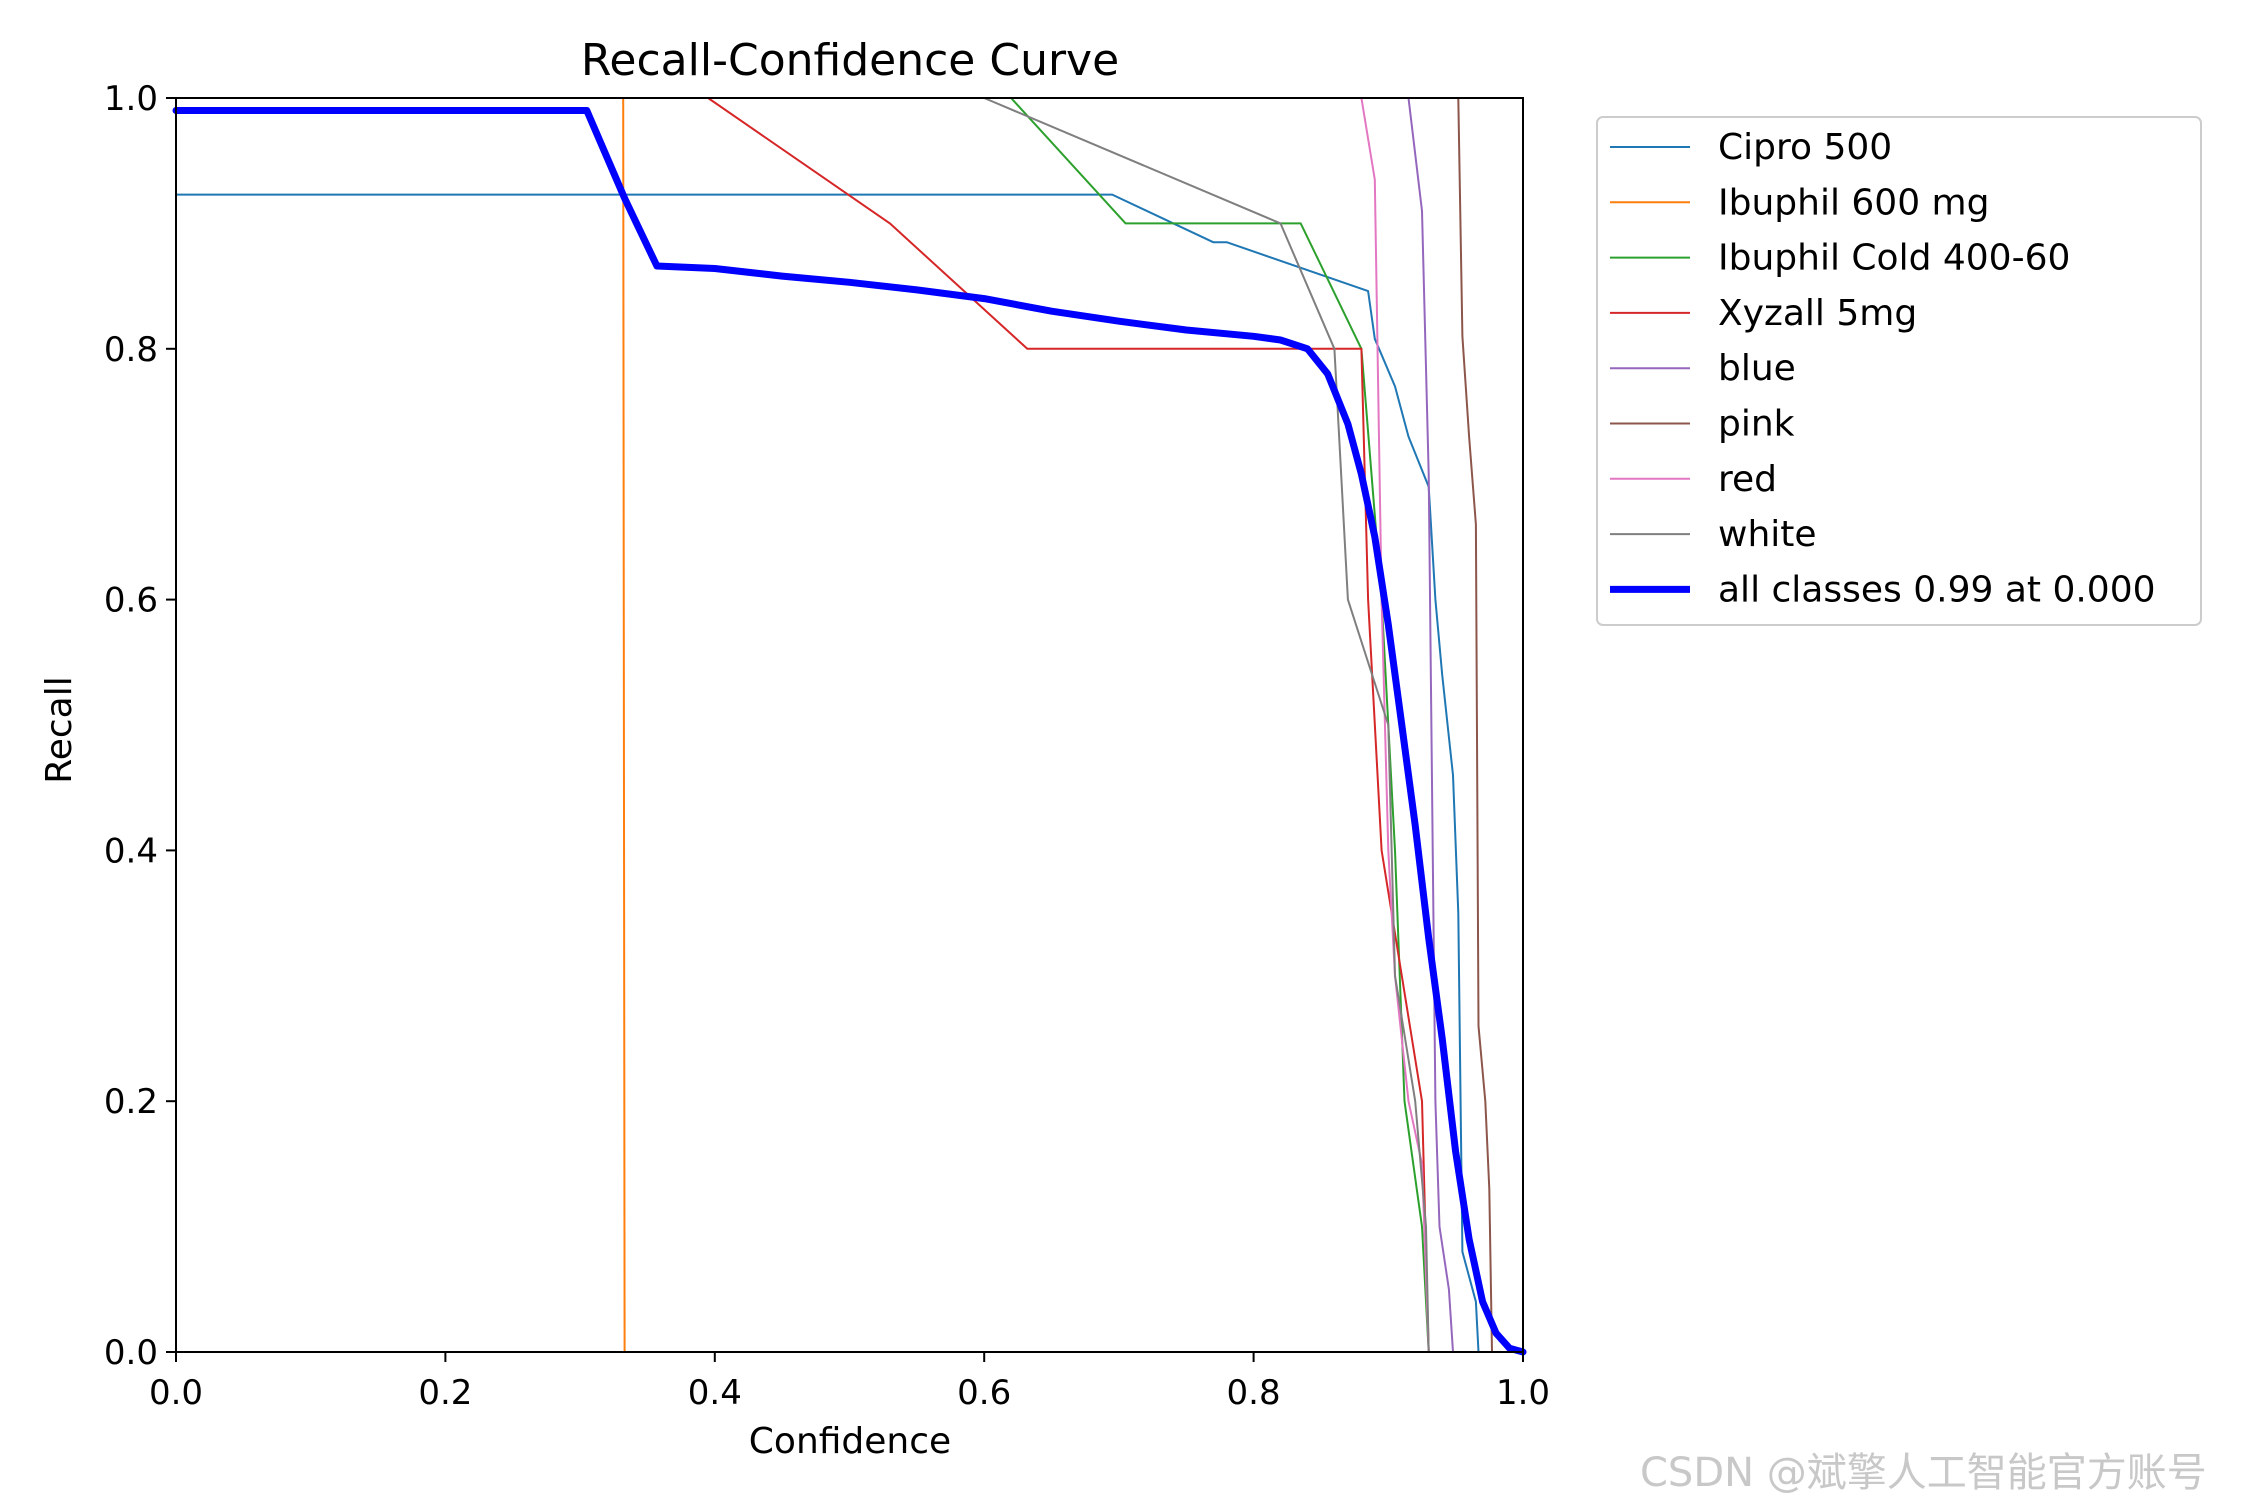  Describe the element at coordinates (1523, 1393) in the screenshot. I see `x-tick-label: 1.0` at that location.